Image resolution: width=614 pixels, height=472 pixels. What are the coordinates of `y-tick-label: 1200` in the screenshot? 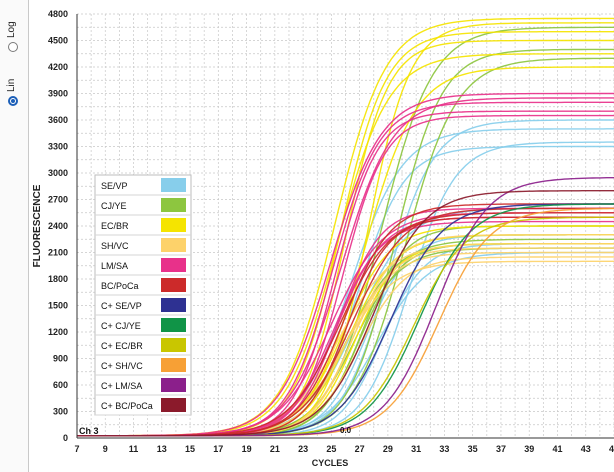 It's located at (58, 332).